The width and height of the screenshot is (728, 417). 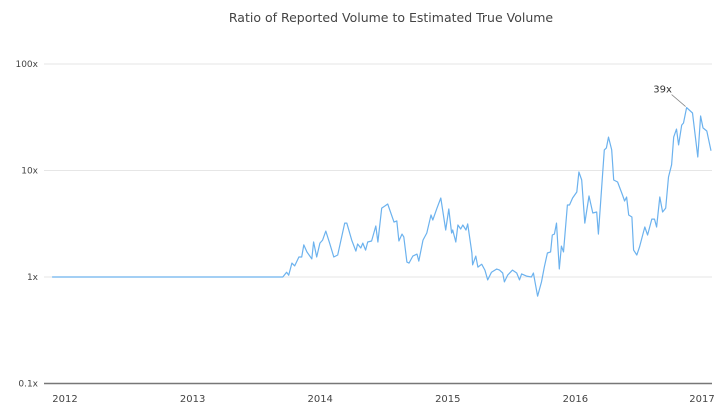 What do you see at coordinates (26, 65) in the screenshot?
I see `y-tick-label: 100x` at bounding box center [26, 65].